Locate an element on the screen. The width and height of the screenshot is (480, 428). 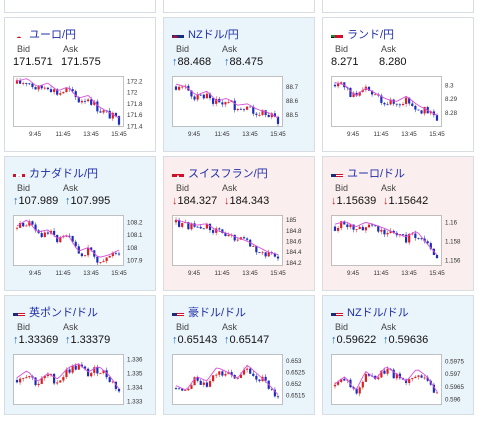
y-tick-label: 88.7 is located at coordinates (292, 87).